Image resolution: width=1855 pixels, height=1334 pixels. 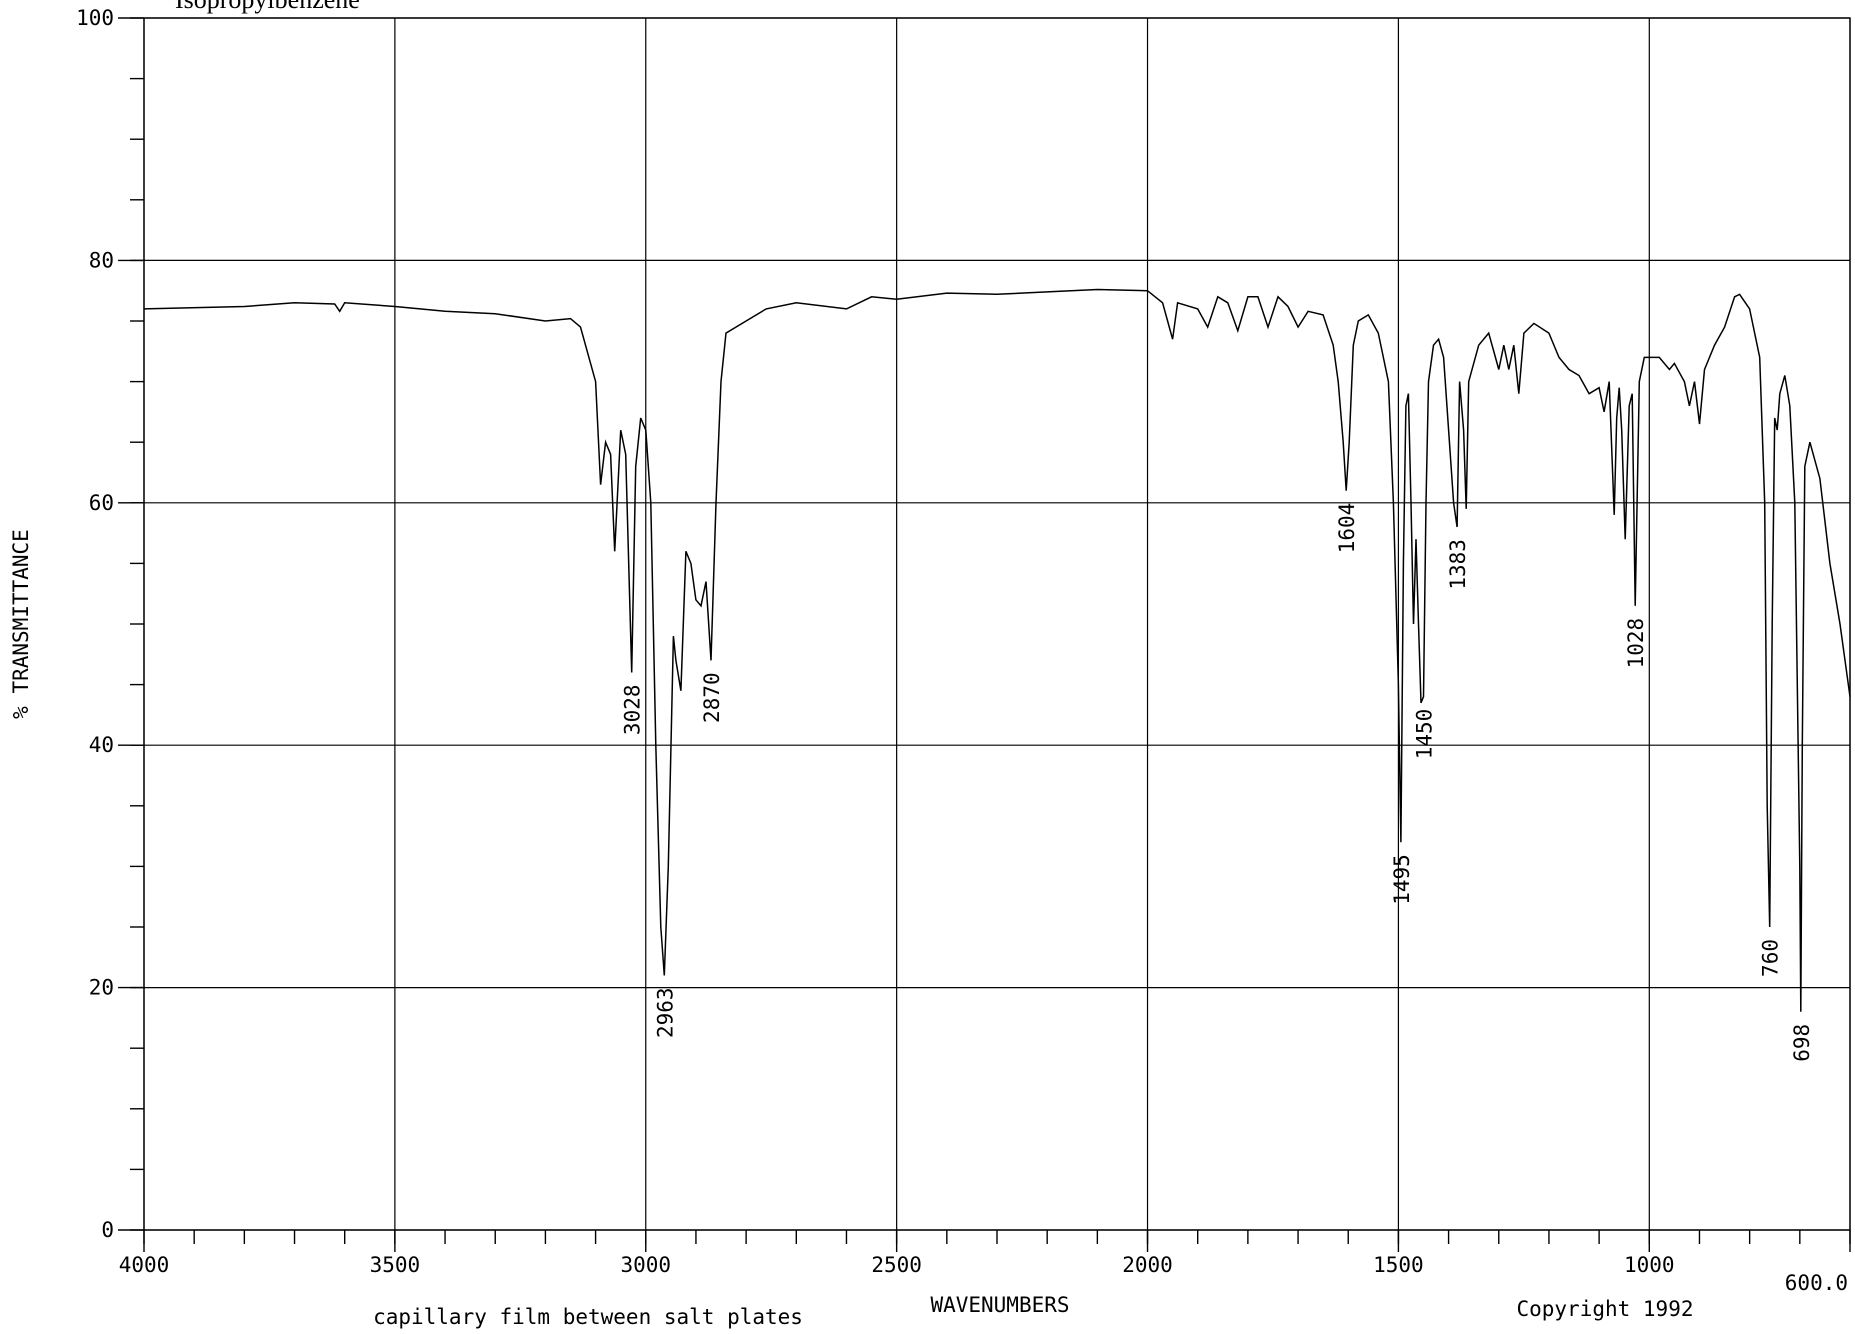 I want to click on peak-label: 3028, so click(x=633, y=709).